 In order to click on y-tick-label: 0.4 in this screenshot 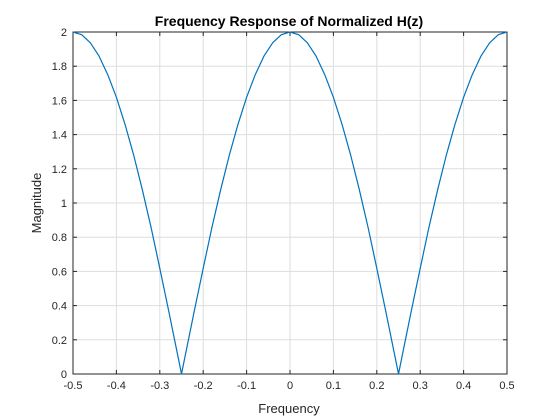, I will do `click(59, 307)`.